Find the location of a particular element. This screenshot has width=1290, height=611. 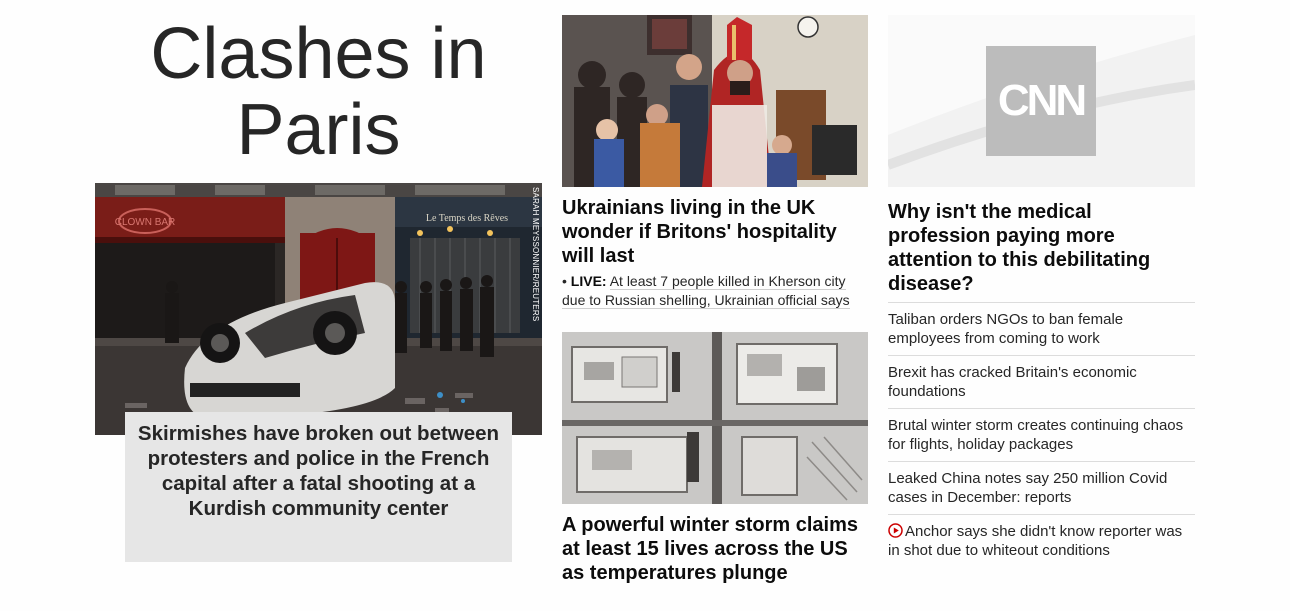

photo-credit: SARAH MEYSSONNIER/REUTERS is located at coordinates (535, 254).